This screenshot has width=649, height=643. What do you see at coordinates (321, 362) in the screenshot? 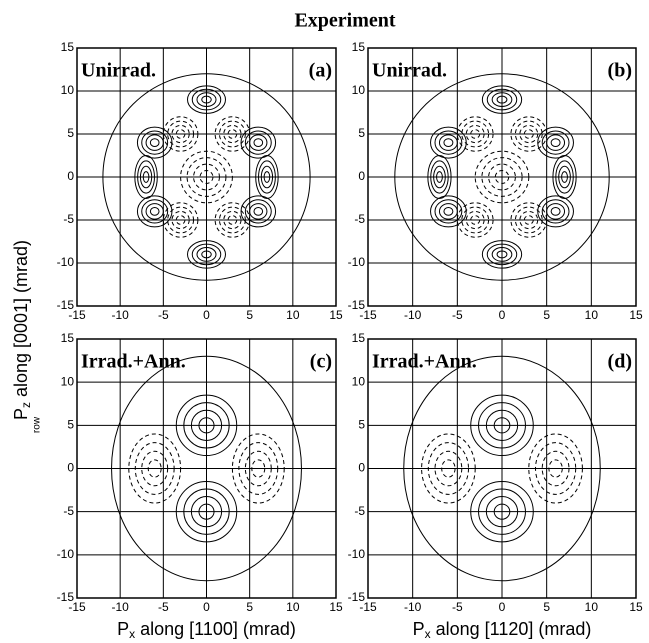
I see `panel-label: (c)` at bounding box center [321, 362].